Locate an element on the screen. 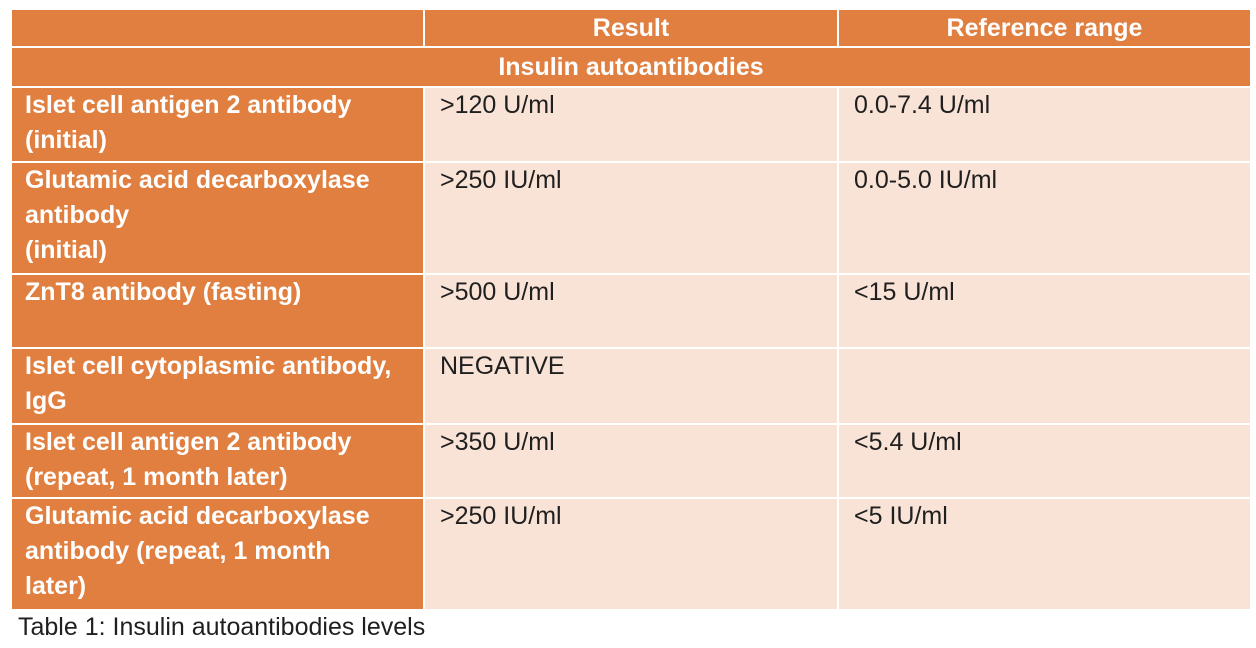  test-name-cell: Islet cell antigen 2 antibody (initial) is located at coordinates (217, 124).